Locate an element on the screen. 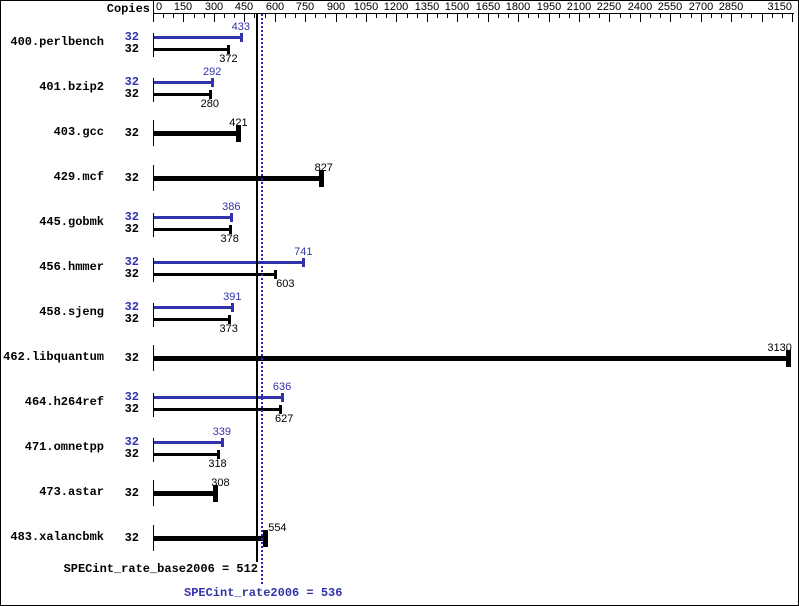 This screenshot has height=606, width=799. specint-rate-peak-summary: SPECint_rate2006 = 536 is located at coordinates (263, 593).